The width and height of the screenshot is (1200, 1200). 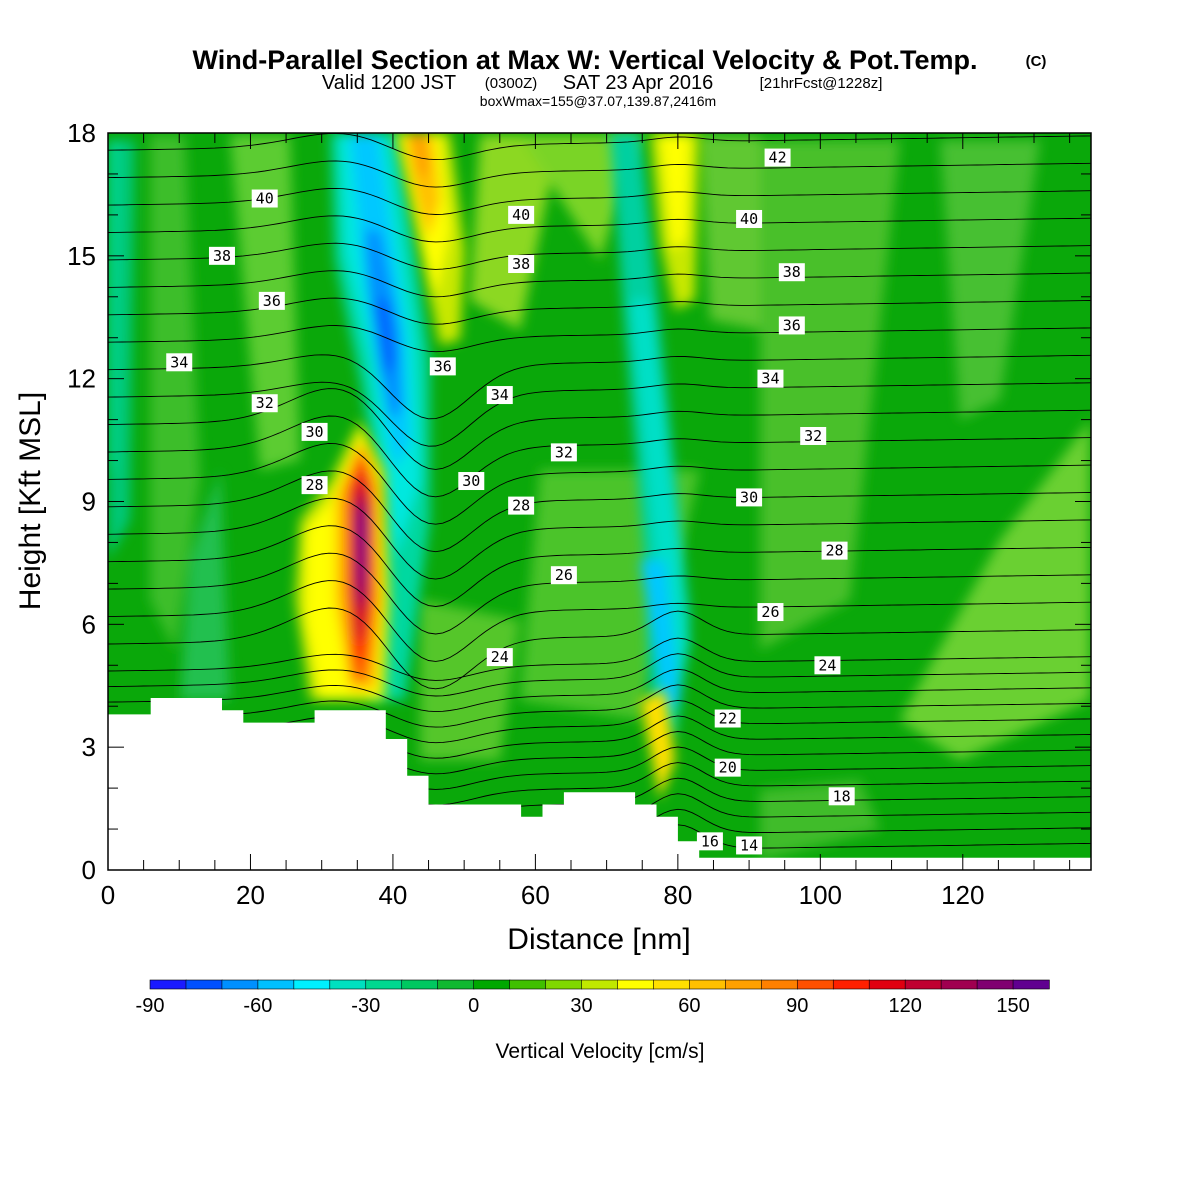 I want to click on theta-contour-label: 16, so click(x=709, y=841).